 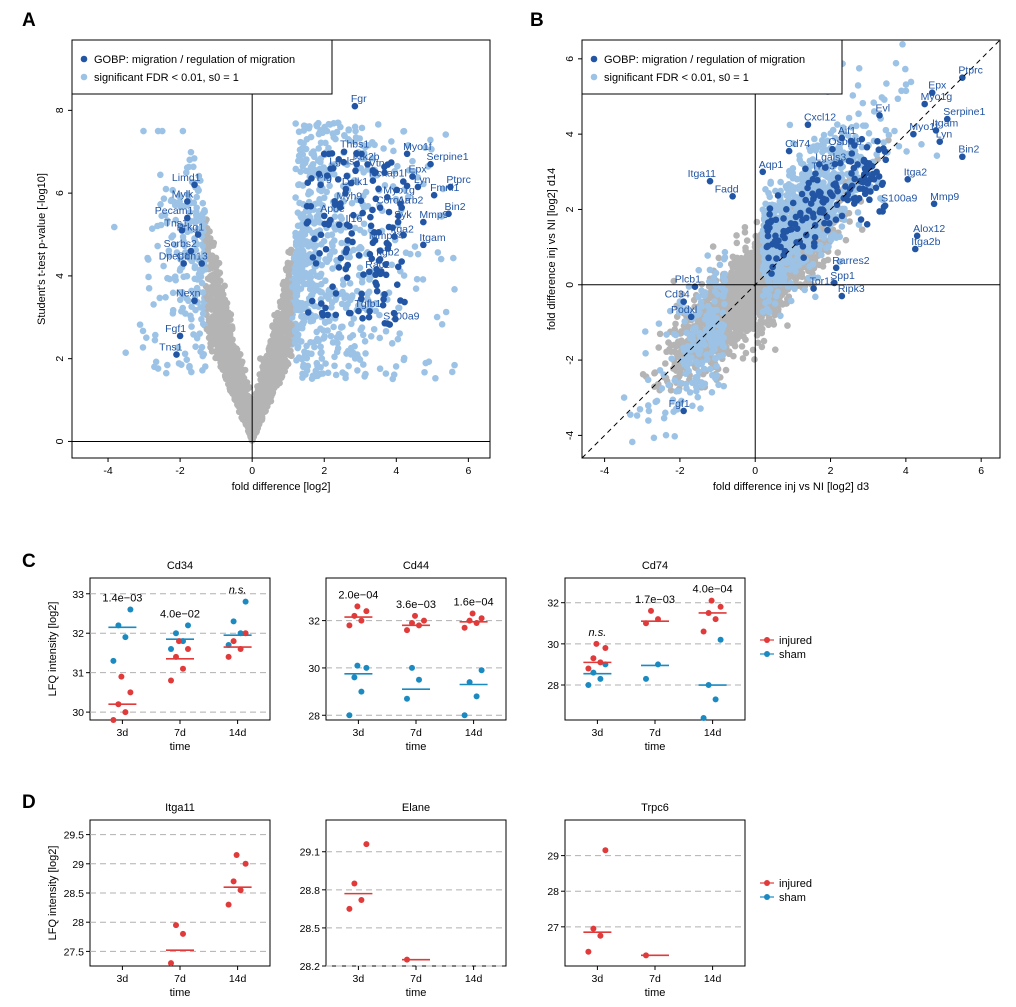 What do you see at coordinates (411, 201) in the screenshot?
I see `gene-label: Arrb2` at bounding box center [411, 201].